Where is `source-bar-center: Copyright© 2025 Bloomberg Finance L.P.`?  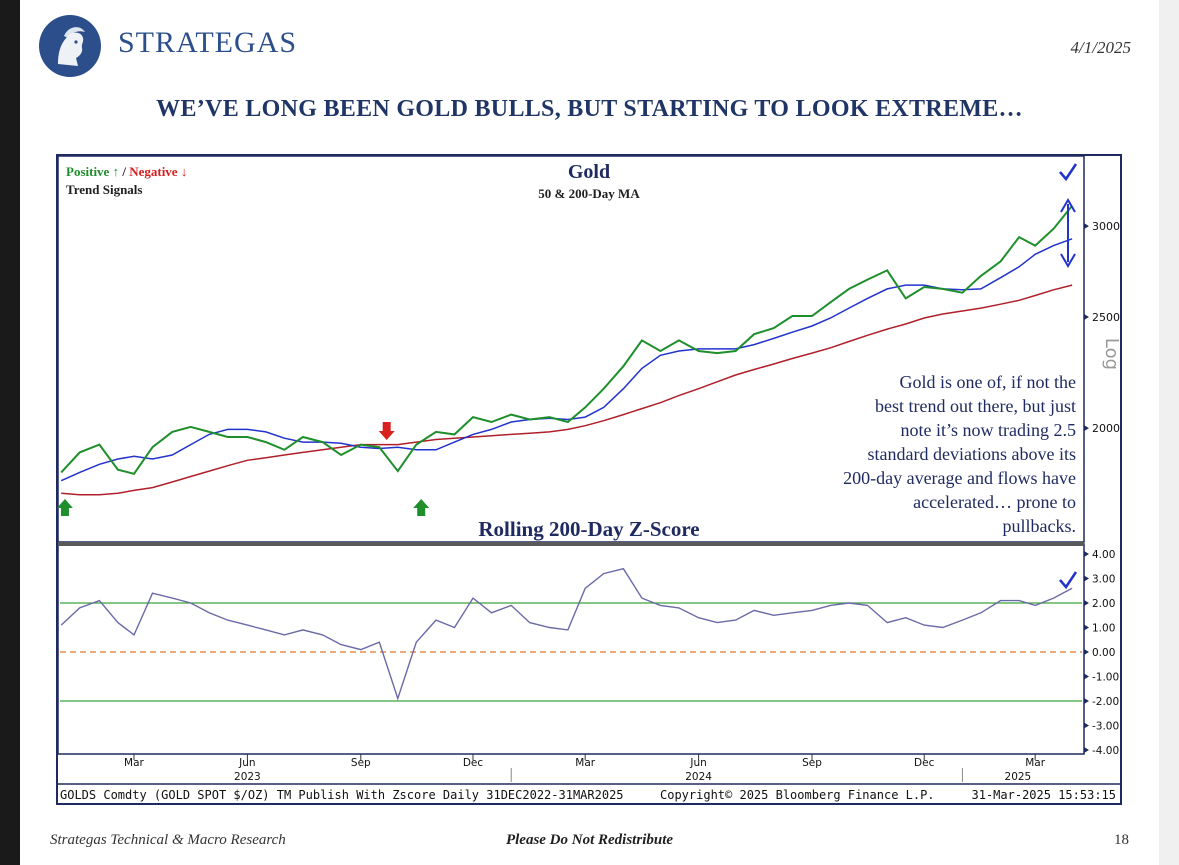 source-bar-center: Copyright© 2025 Bloomberg Finance L.P. is located at coordinates (797, 795).